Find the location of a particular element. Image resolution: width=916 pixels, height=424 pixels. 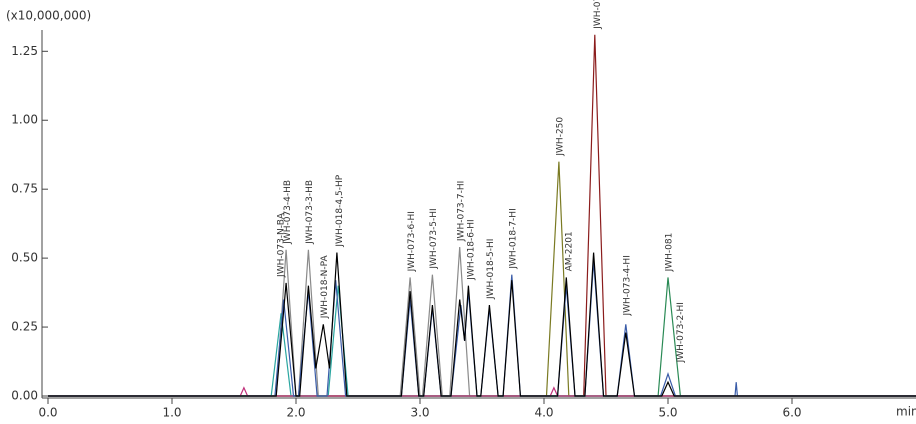

x-tick-label: 2.0 is located at coordinates (295, 413).